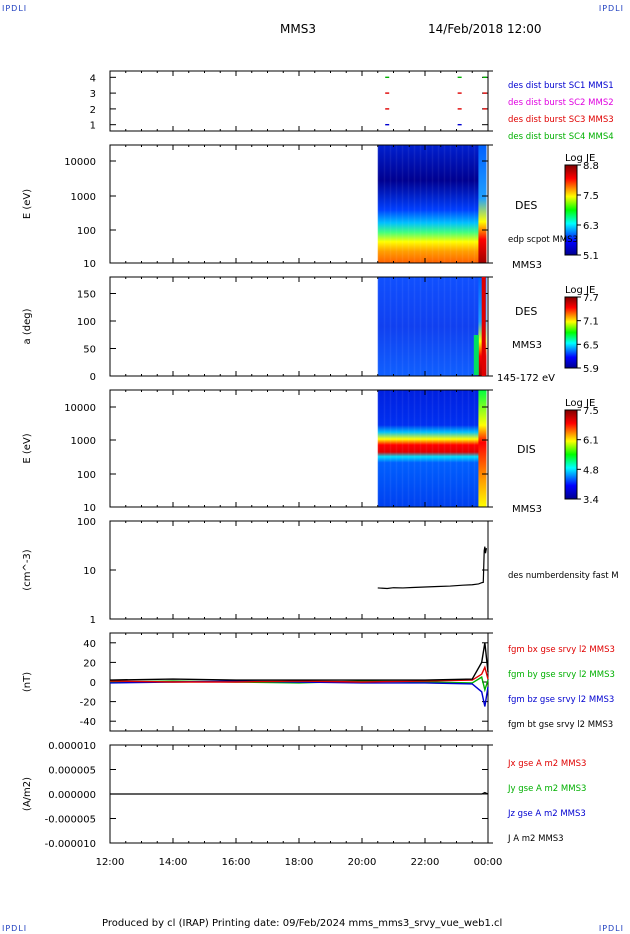  Describe the element at coordinates (561, 675) in the screenshot. I see `magnetic-legend-entry: fgm by gse srvy l2 MMS3` at that location.